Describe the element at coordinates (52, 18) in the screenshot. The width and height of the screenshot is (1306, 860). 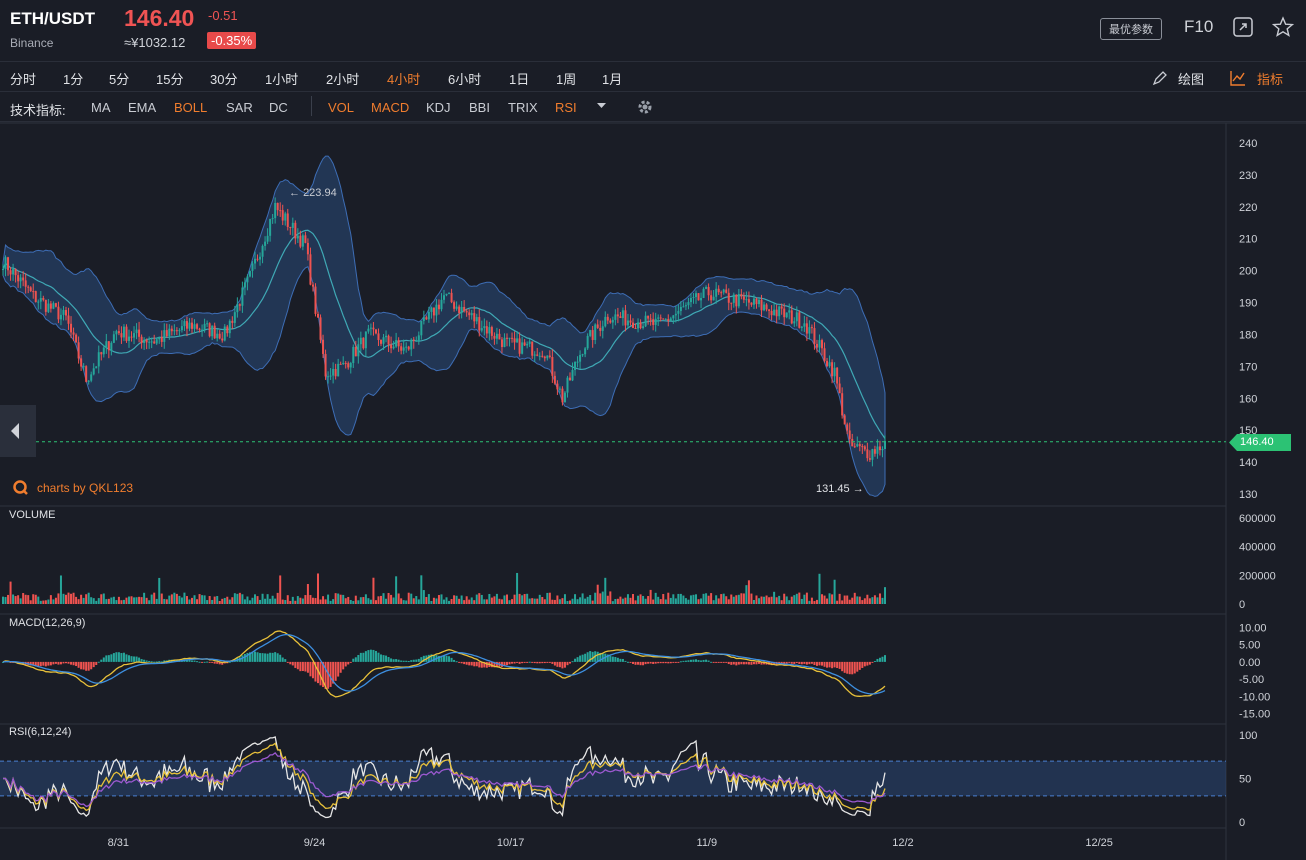
I see `symbol: ETH/USDT` at that location.